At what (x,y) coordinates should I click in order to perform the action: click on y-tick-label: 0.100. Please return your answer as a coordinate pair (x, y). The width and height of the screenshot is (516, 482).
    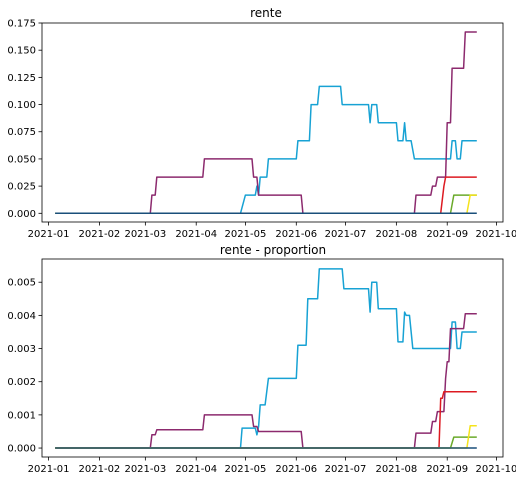
    Looking at the image, I should click on (21, 105).